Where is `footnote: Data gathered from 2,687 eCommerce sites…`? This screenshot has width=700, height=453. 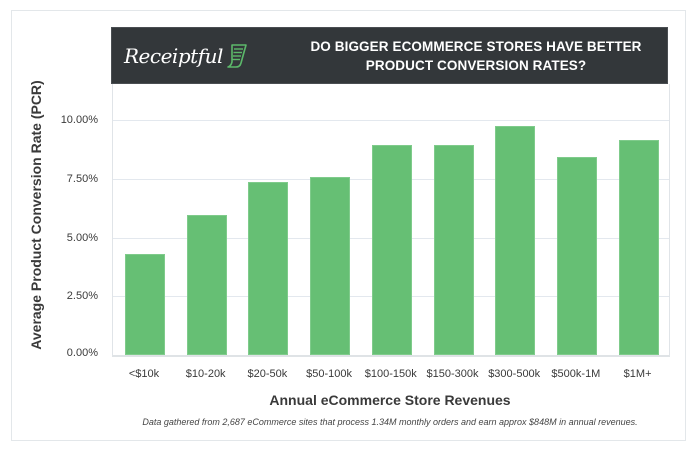
footnote: Data gathered from 2,687 eCommerce sites… is located at coordinates (390, 422).